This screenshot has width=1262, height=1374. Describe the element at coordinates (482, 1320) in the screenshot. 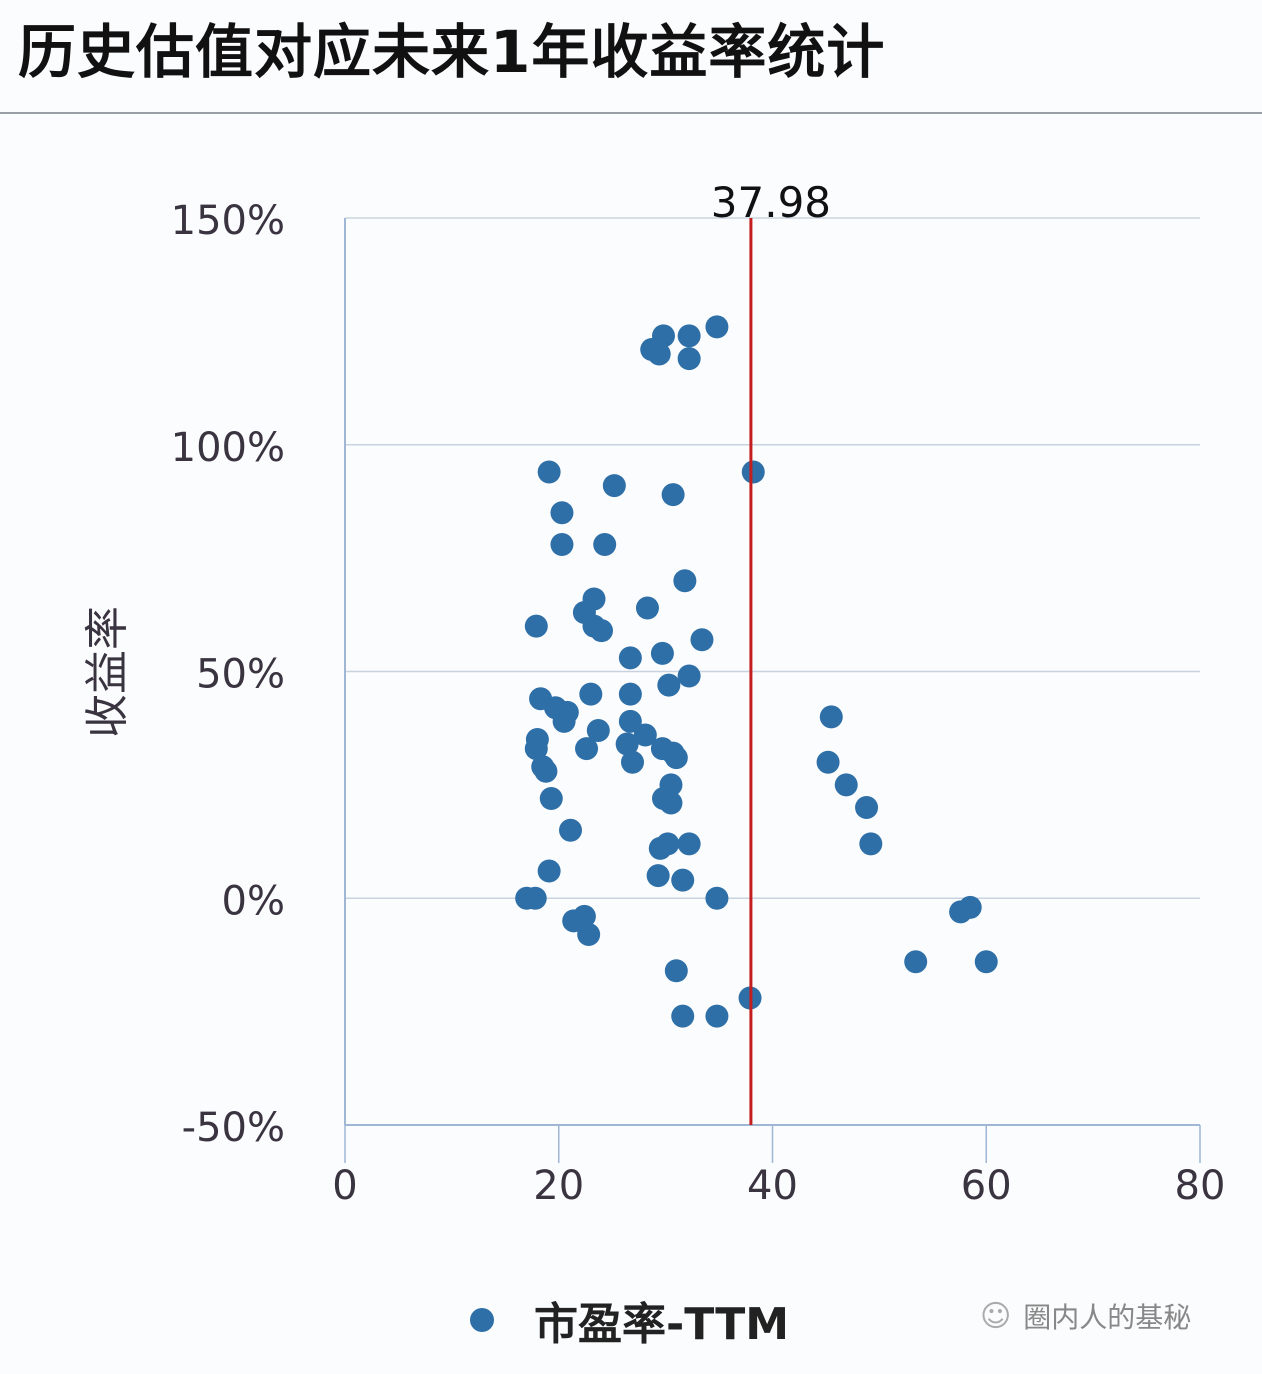

I see `legend-marker-icon` at that location.